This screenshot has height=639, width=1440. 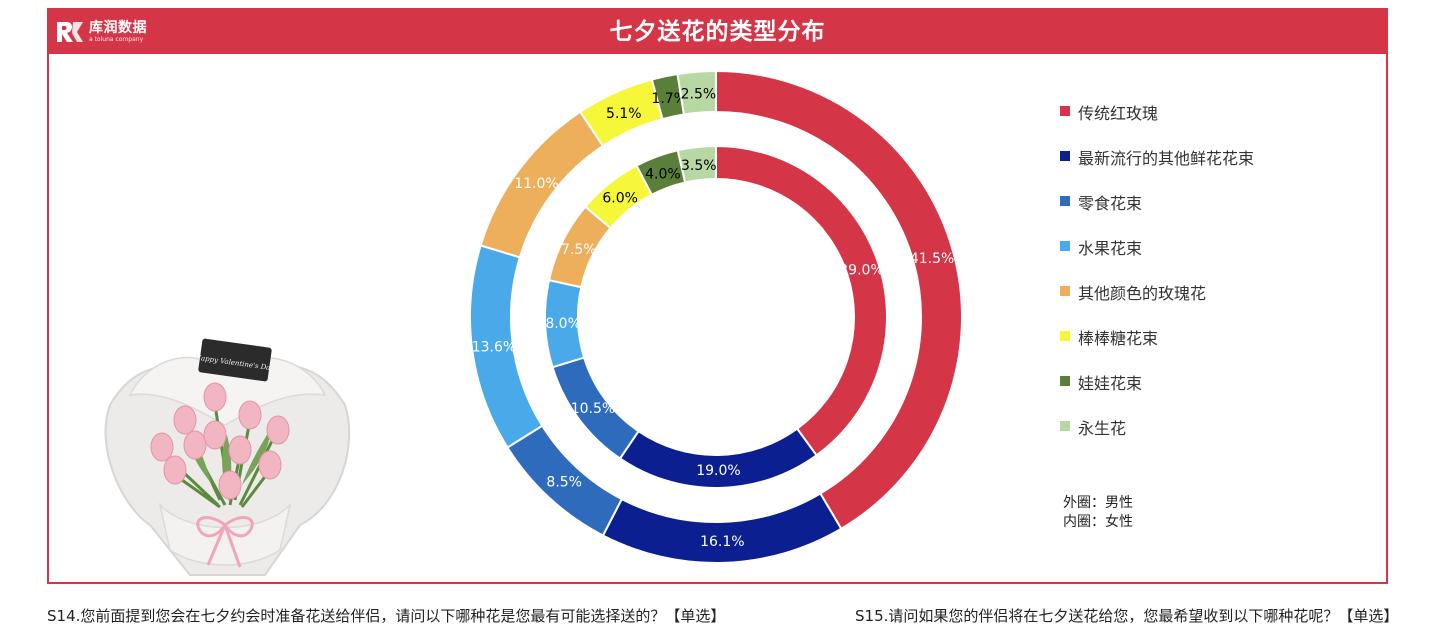 I want to click on inner-ring-label-8: 3.5%, so click(x=699, y=166).